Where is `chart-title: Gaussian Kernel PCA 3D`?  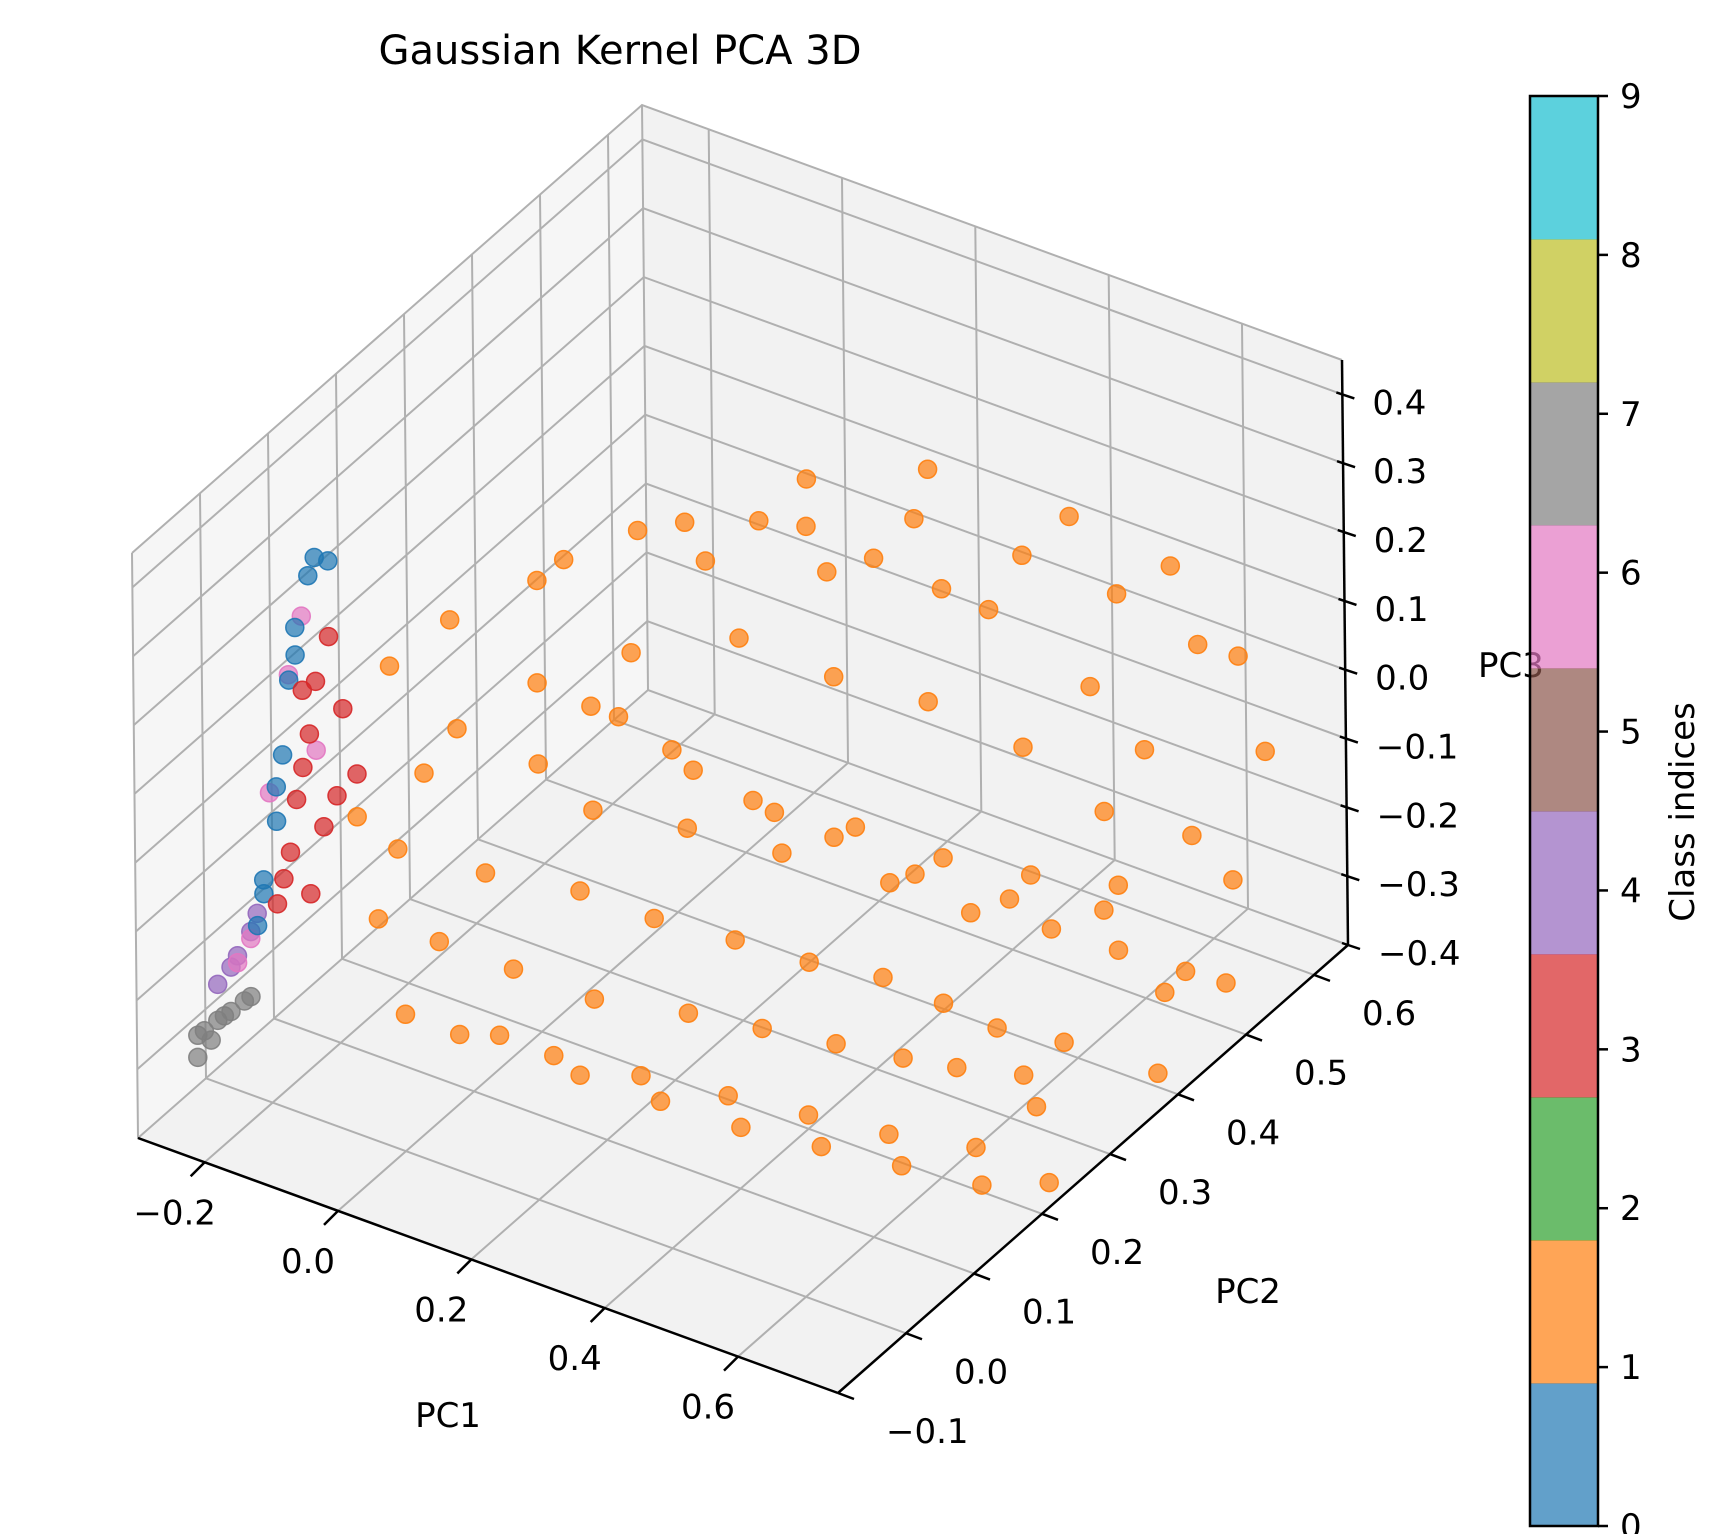 chart-title: Gaussian Kernel PCA 3D is located at coordinates (620, 51).